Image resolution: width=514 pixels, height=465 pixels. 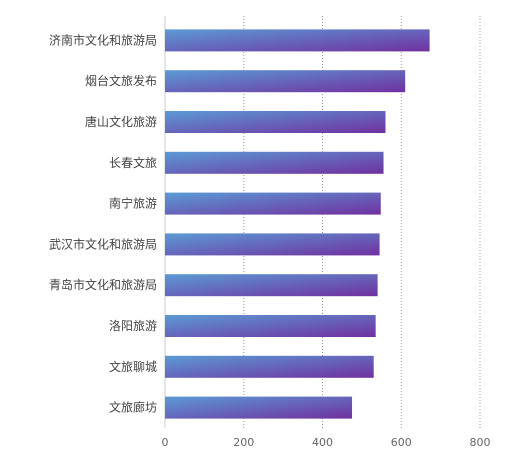 I want to click on category-label: 青岛市文化和旅游局, so click(x=103, y=284).